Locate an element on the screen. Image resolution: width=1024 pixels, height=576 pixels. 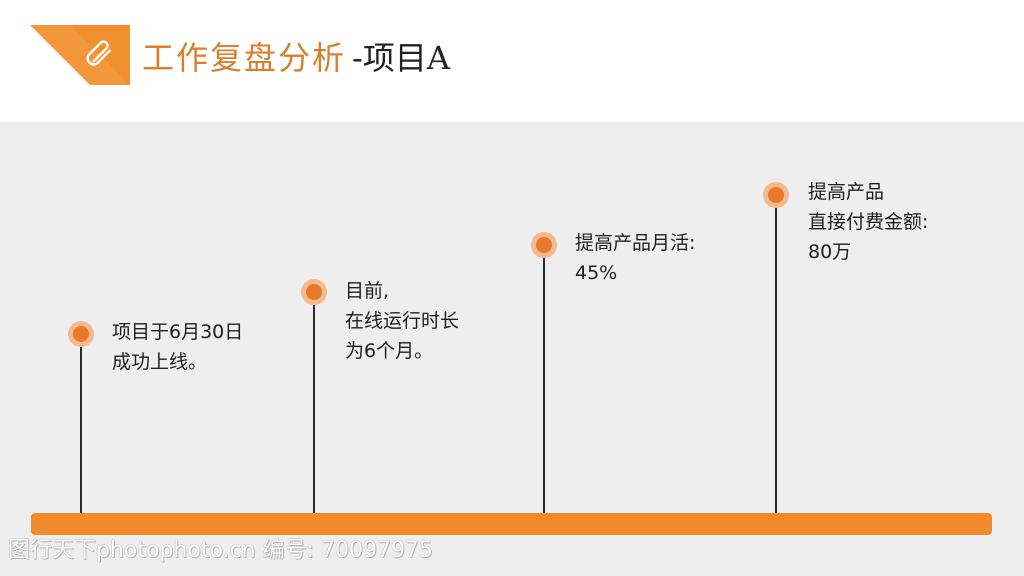
milestone-line: 提高产品月活: is located at coordinates (635, 243).